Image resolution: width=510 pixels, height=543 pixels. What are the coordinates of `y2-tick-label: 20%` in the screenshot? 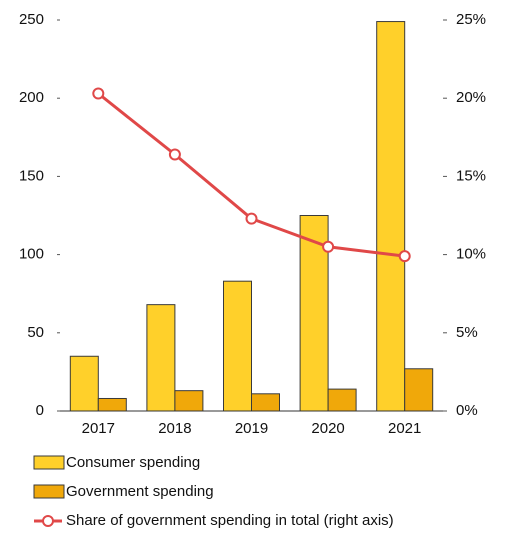 It's located at (471, 97).